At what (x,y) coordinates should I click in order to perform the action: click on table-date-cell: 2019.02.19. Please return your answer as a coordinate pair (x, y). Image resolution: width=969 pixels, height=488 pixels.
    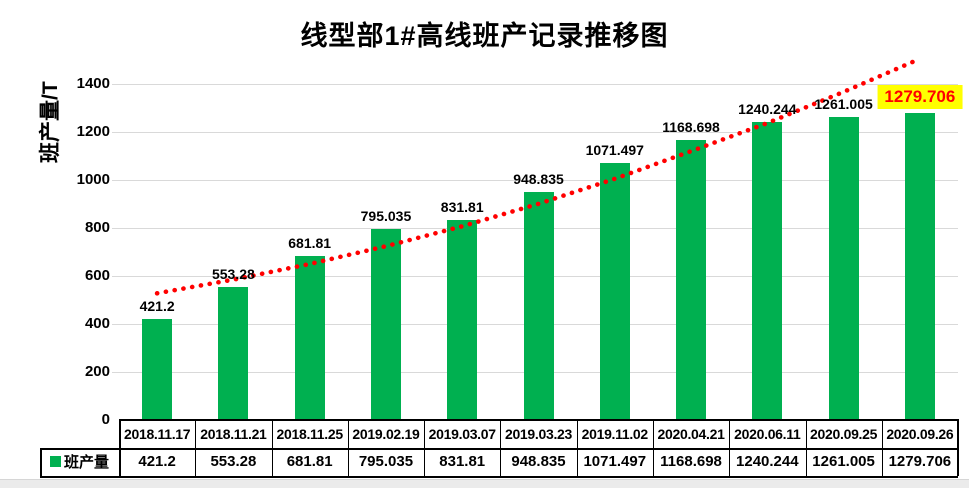
    Looking at the image, I should click on (386, 433).